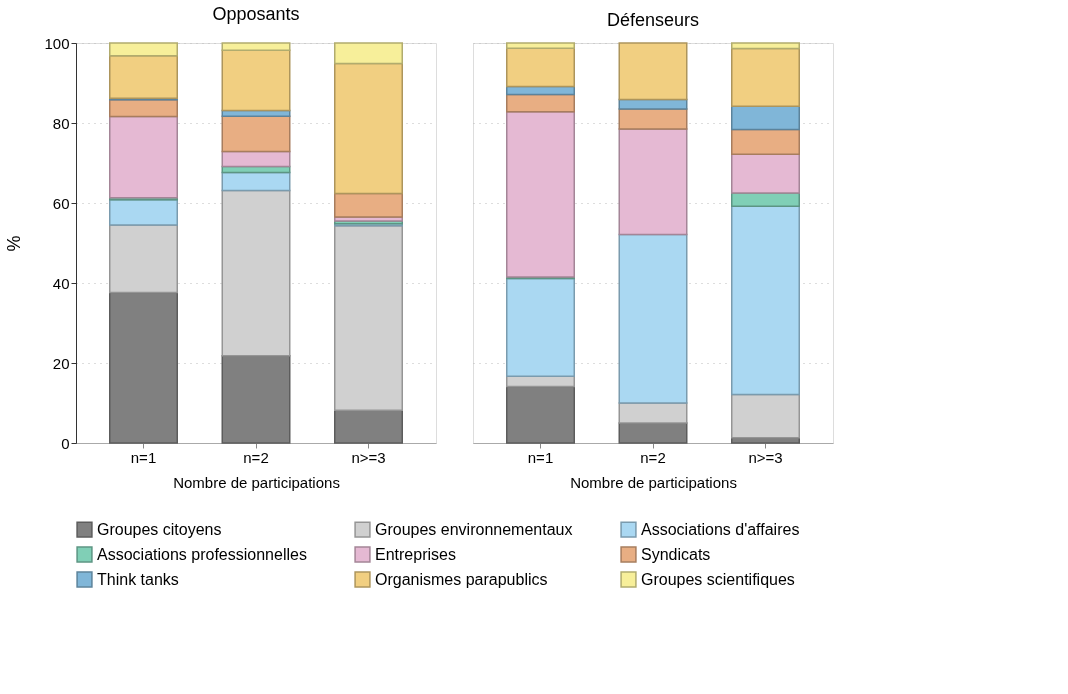  I want to click on legend-label: Associations d'affaires, so click(720, 529).